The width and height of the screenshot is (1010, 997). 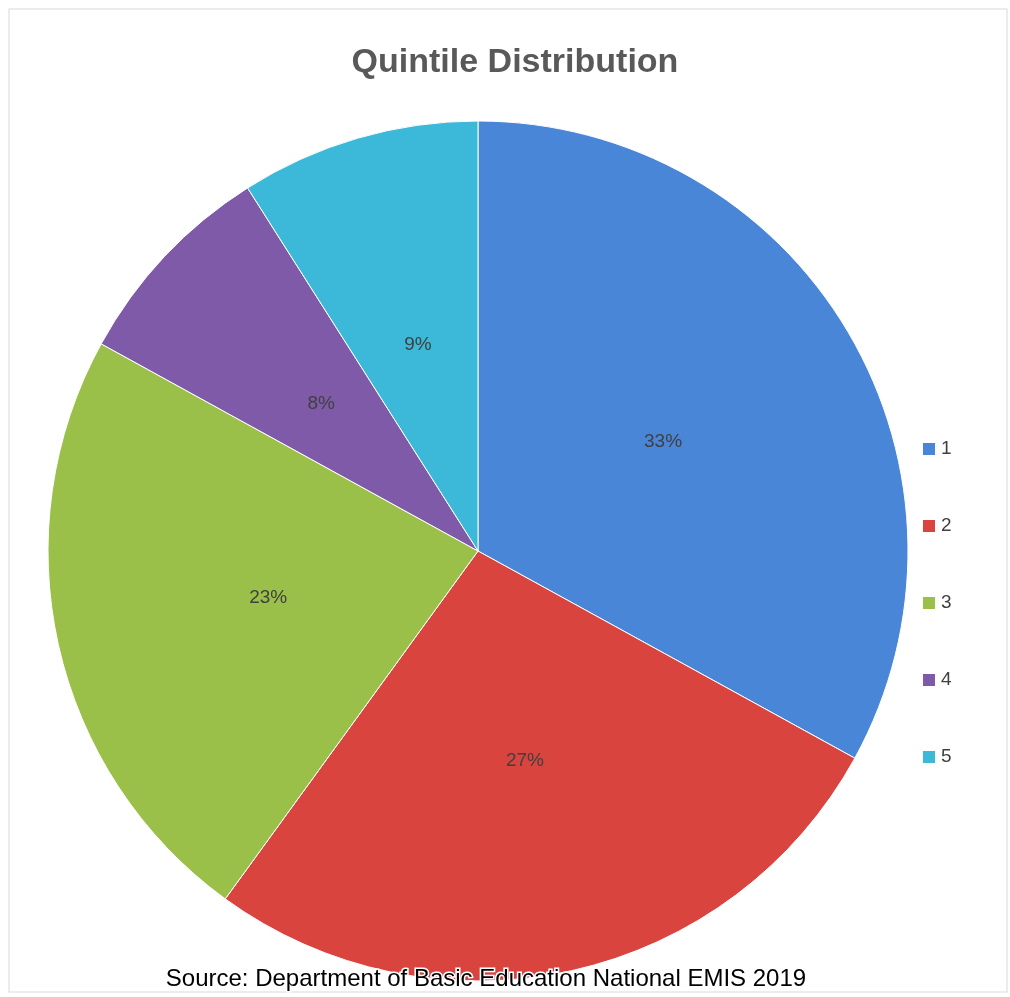 I want to click on data-label: 33%, so click(x=663, y=440).